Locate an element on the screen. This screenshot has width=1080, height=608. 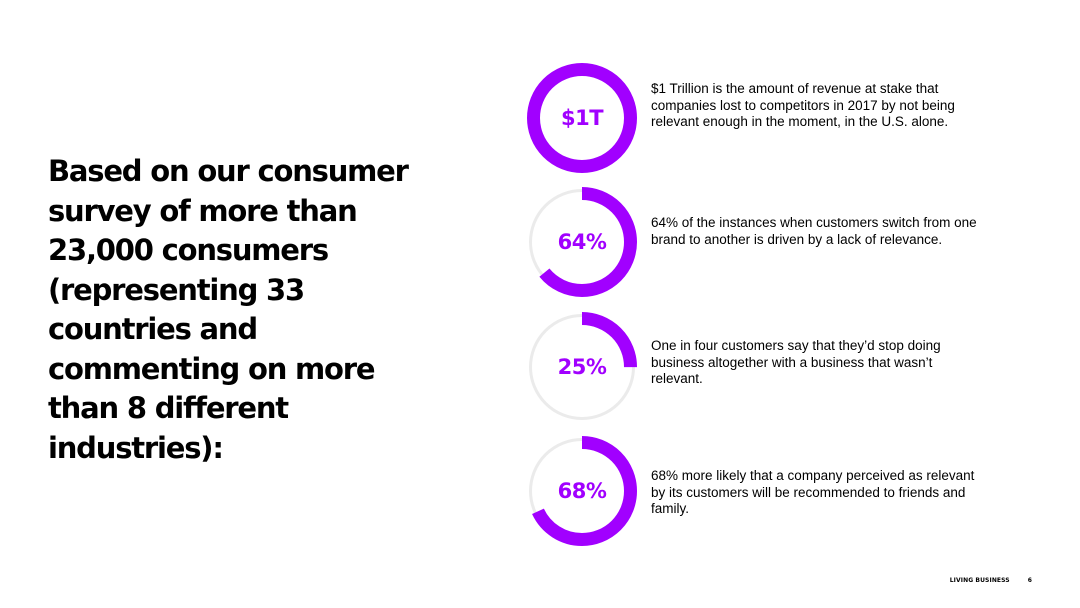
stat-value: 25% is located at coordinates (582, 367).